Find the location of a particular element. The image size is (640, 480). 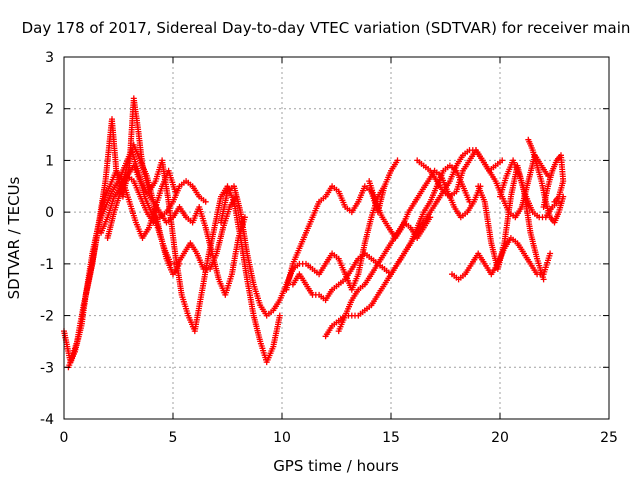

y-tick-label: 1 is located at coordinates (49, 161).